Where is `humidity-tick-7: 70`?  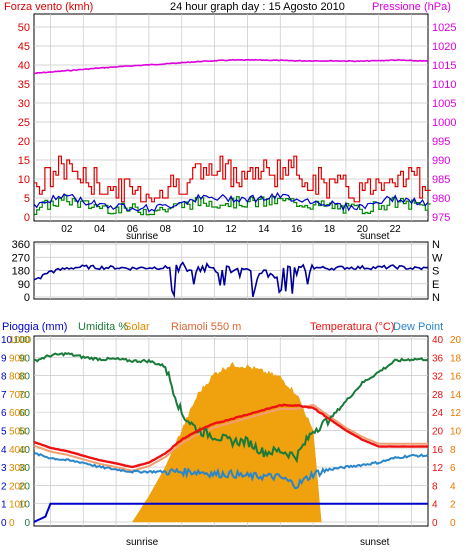 humidity-tick-7: 70 is located at coordinates (25, 395).